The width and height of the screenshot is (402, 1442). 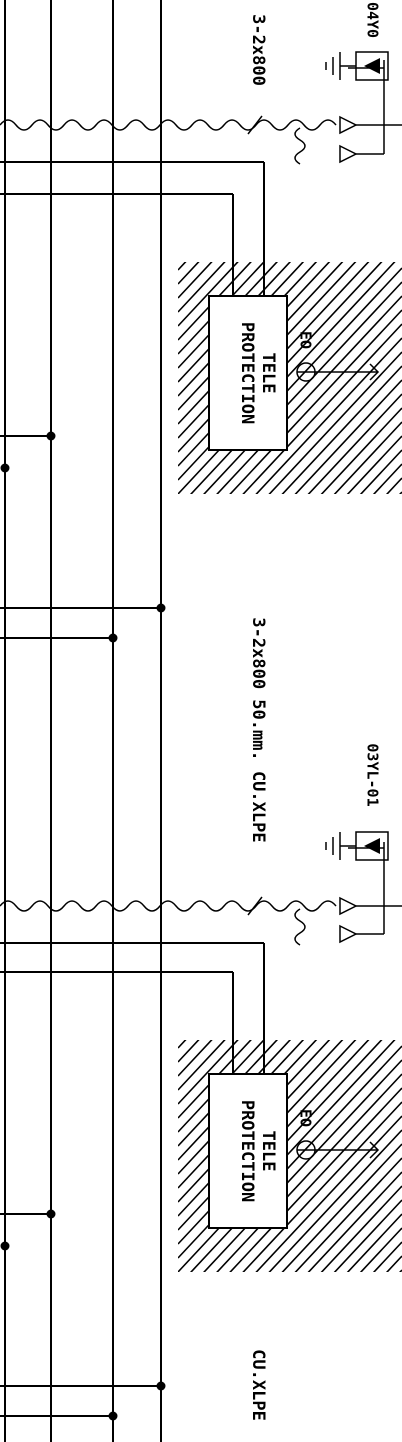 I want to click on cable-spec-label-2: 3-2x800 50.mm. CU.XLPE, so click(x=258, y=729).